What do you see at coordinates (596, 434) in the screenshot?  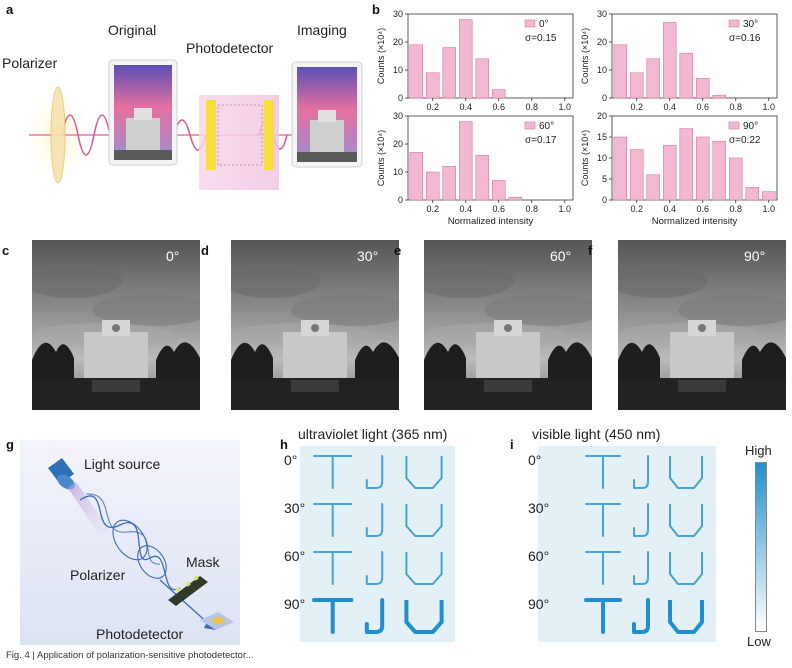 I see `panel-i-title: visible light (450 nm)` at bounding box center [596, 434].